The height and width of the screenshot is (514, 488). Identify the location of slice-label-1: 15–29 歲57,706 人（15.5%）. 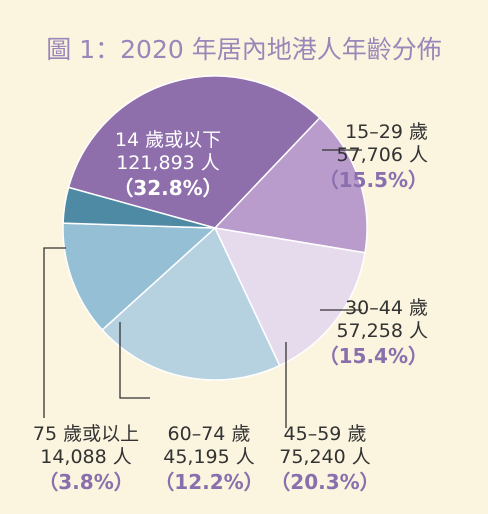
(373, 156).